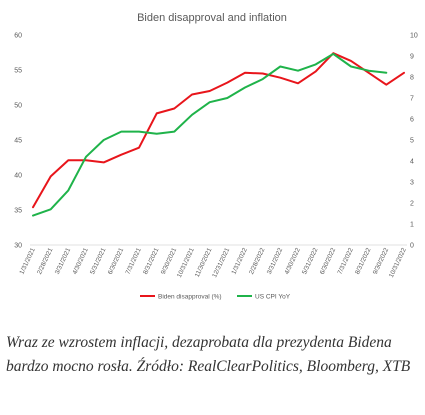 The image size is (425, 415). Describe the element at coordinates (412, 183) in the screenshot. I see `right-tick-label: 3` at that location.